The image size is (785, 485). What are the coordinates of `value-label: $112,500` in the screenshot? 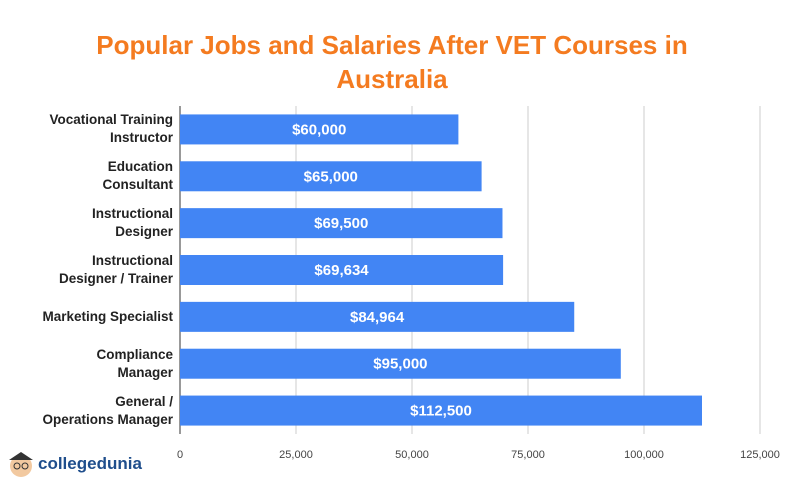 It's located at (441, 411).